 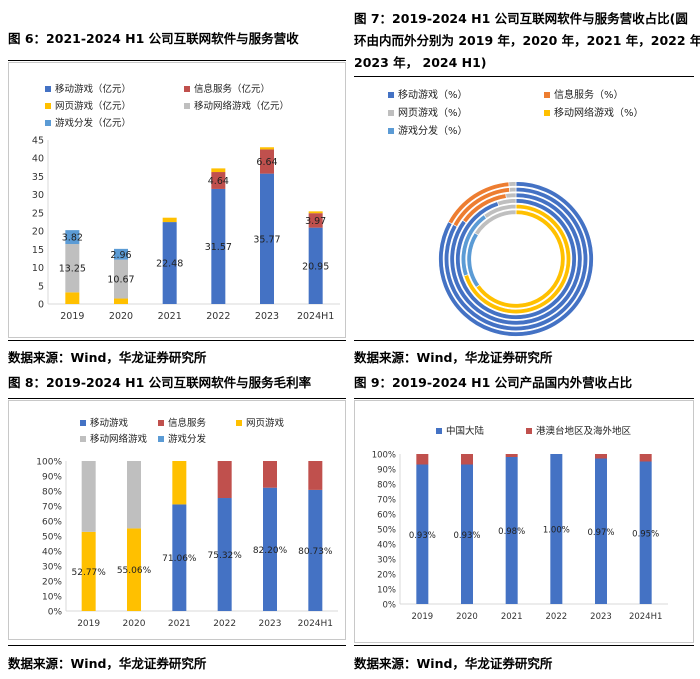 What do you see at coordinates (265, 423) in the screenshot?
I see `legend-item-label: 网页游戏` at bounding box center [265, 423].